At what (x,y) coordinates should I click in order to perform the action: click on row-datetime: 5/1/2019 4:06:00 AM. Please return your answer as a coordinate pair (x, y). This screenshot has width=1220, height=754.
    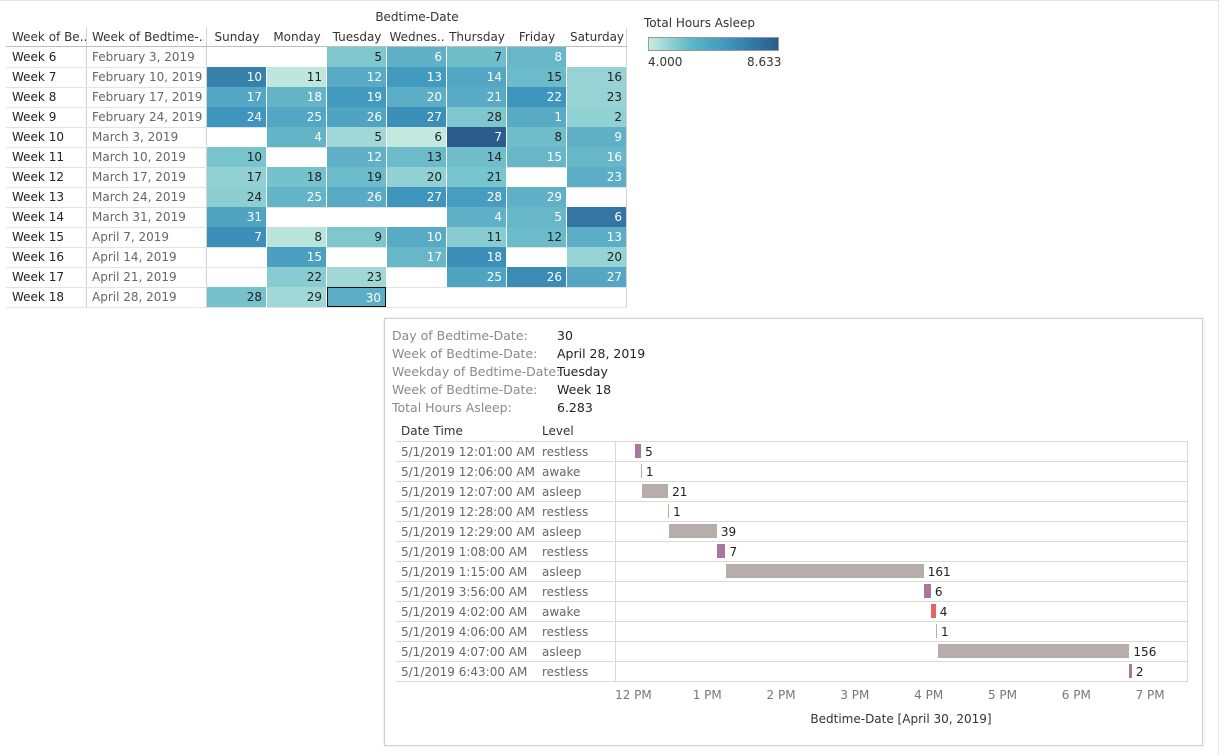
    Looking at the image, I should click on (464, 632).